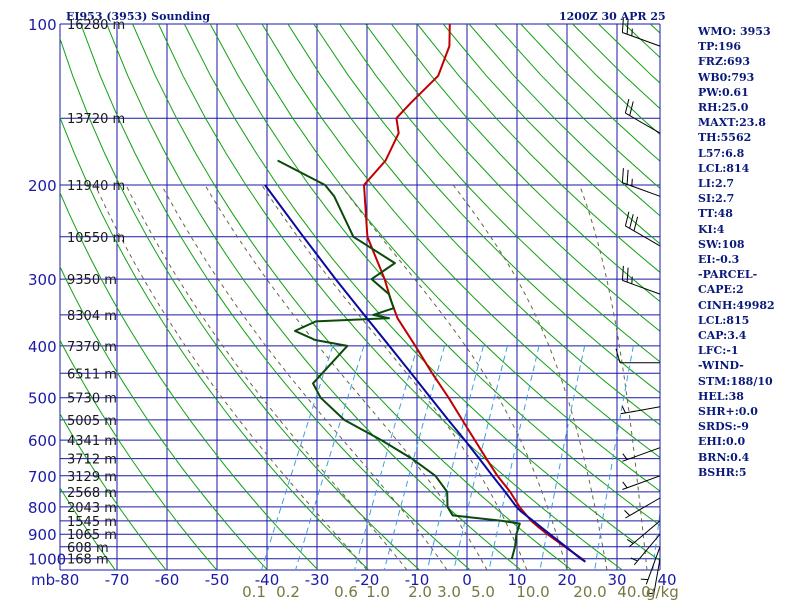  What do you see at coordinates (267, 580) in the screenshot?
I see `temperature-tick-label: -40` at bounding box center [267, 580].